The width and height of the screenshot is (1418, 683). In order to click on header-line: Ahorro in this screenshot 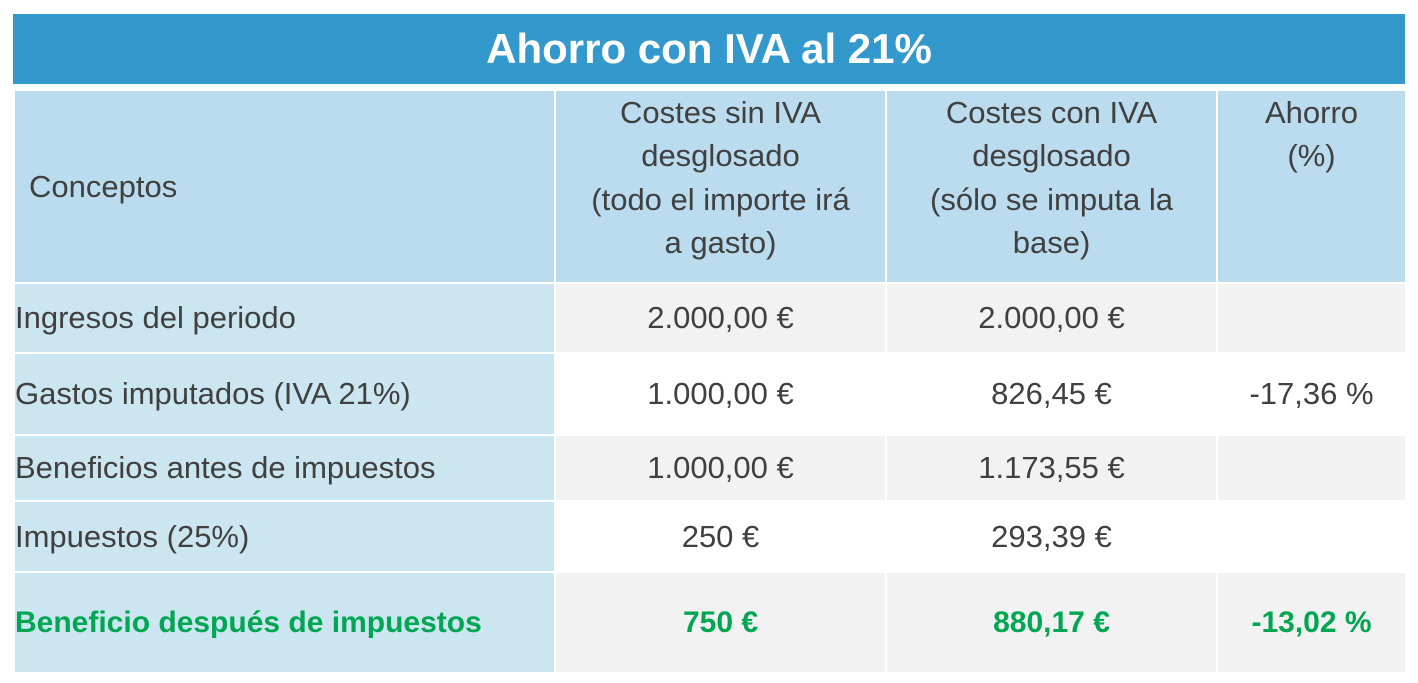, I will do `click(1311, 112)`.